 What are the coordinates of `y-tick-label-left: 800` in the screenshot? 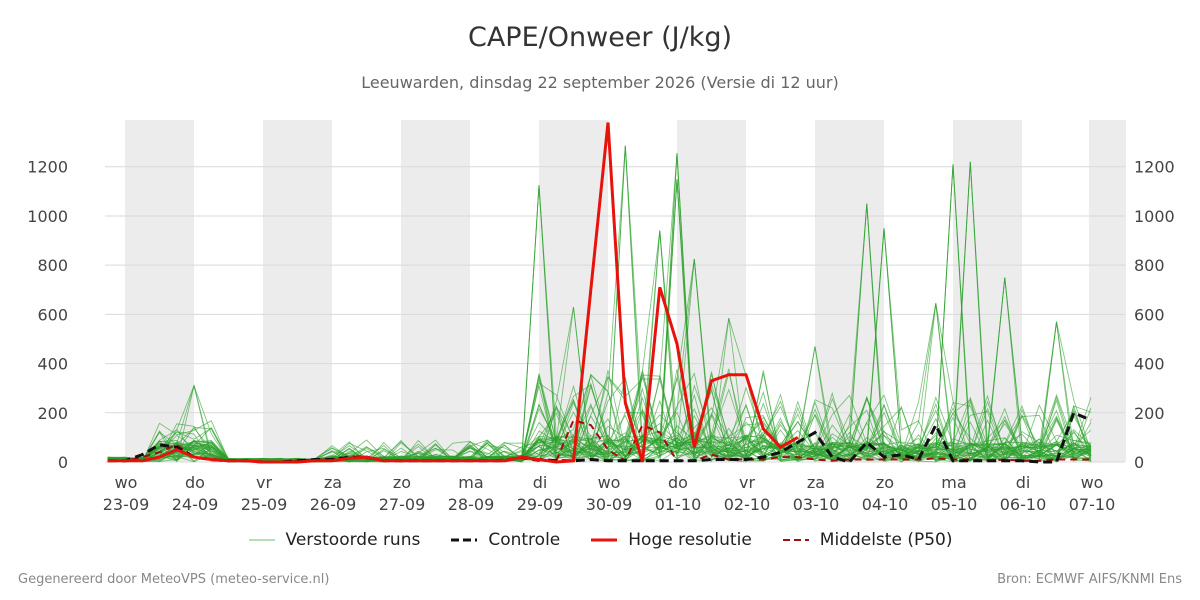 It's located at (52, 265).